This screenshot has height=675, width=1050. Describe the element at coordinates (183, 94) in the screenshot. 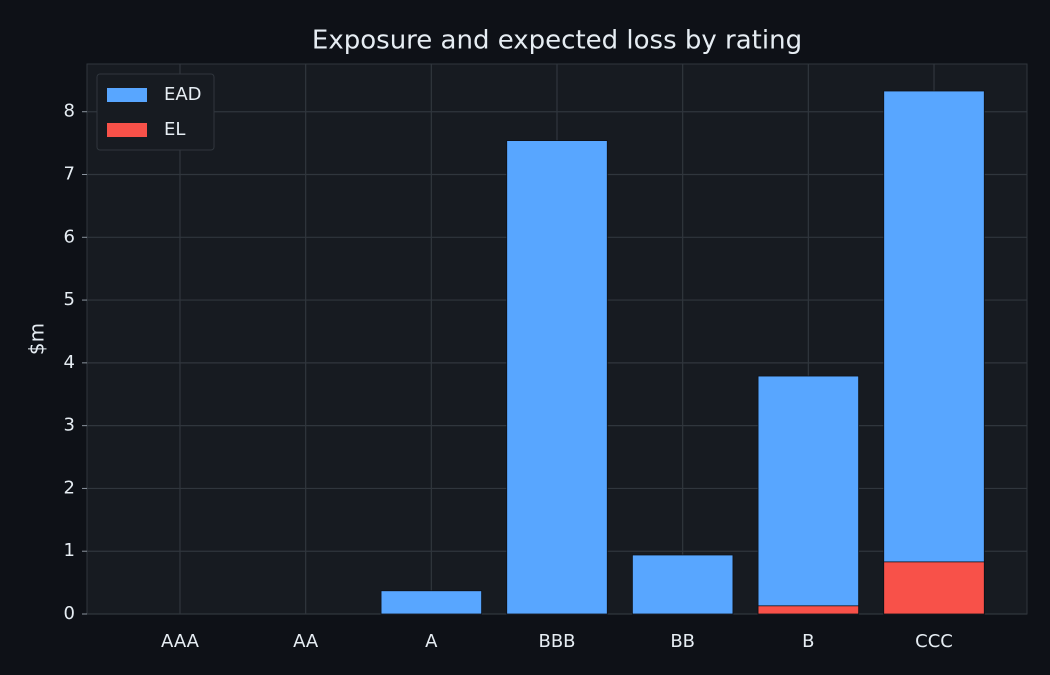

I see `legend-label: EAD` at that location.